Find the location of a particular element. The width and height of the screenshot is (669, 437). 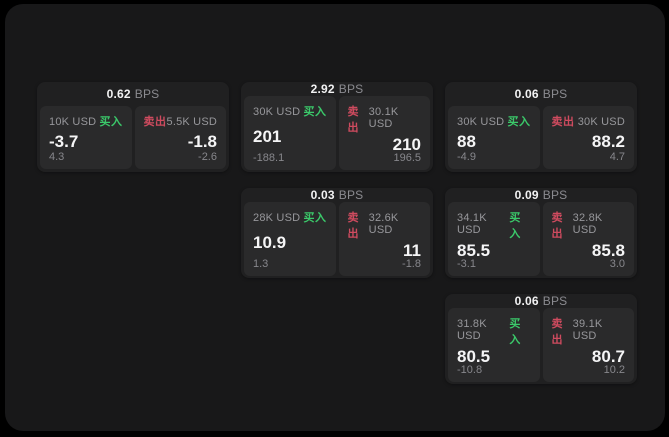

sell-panel-top: 卖出 39.1K USD is located at coordinates (589, 331).